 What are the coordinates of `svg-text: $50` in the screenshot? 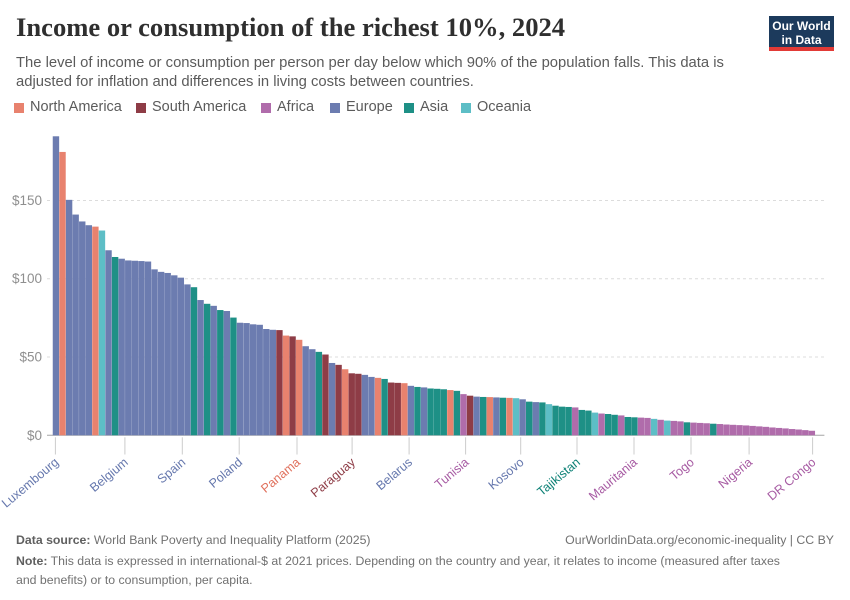 It's located at (30, 357).